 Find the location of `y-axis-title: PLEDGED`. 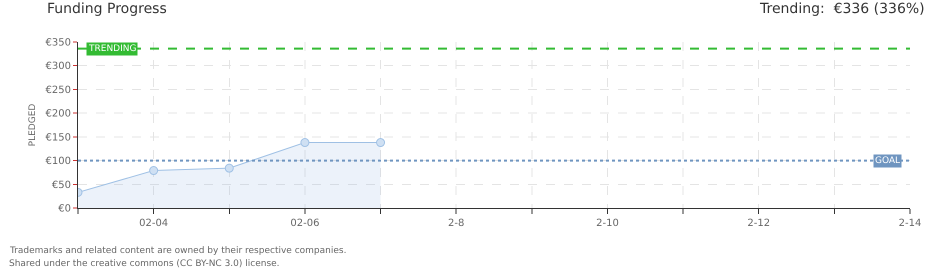

y-axis-title: PLEDGED is located at coordinates (33, 125).